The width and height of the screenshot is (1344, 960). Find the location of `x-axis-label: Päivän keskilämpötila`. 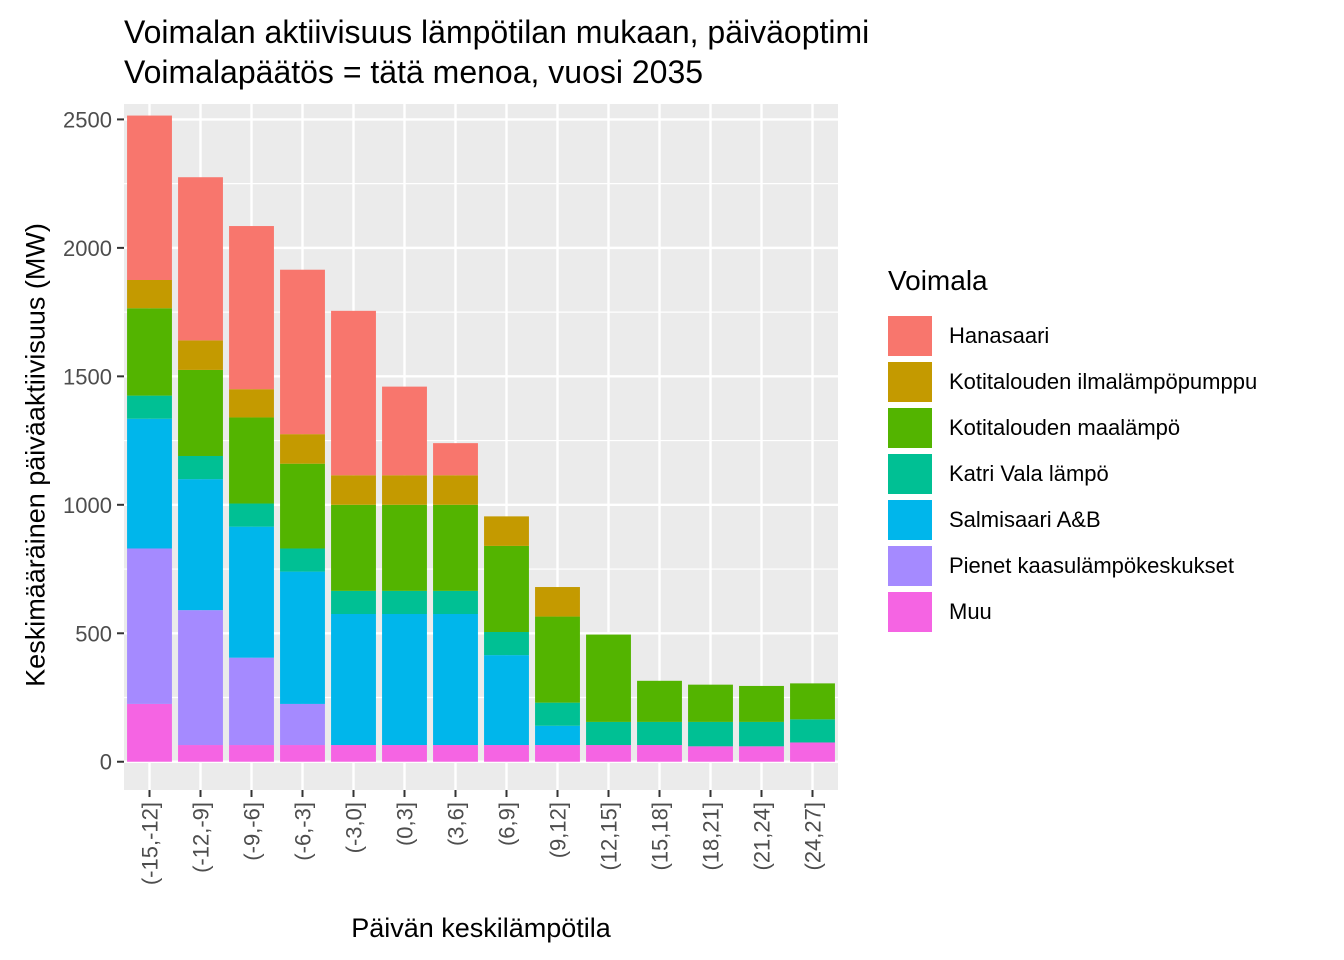

x-axis-label: Päivän keskilämpötila is located at coordinates (481, 928).